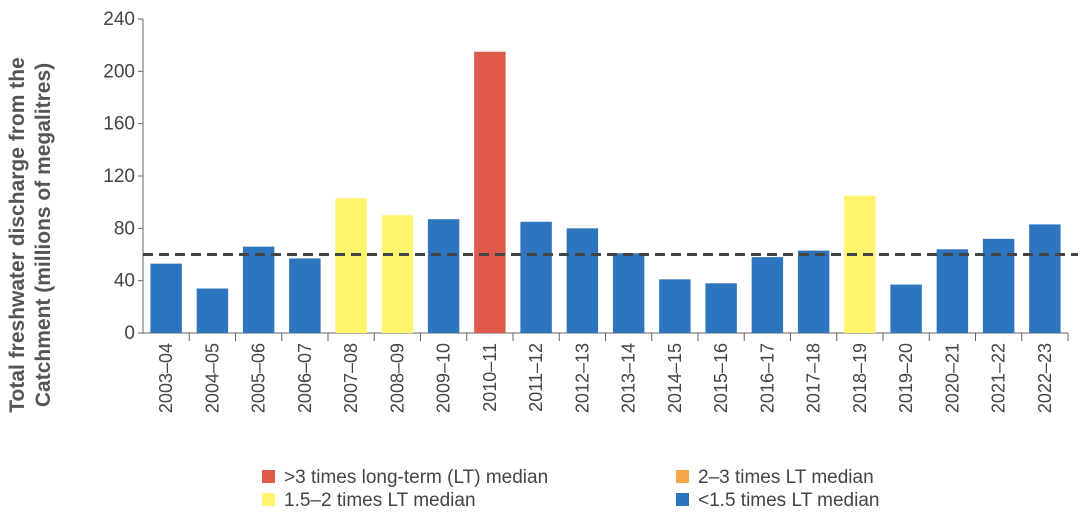 This screenshot has height=520, width=1090. What do you see at coordinates (767, 378) in the screenshot?
I see `x-tick-label: 2016–17` at bounding box center [767, 378].